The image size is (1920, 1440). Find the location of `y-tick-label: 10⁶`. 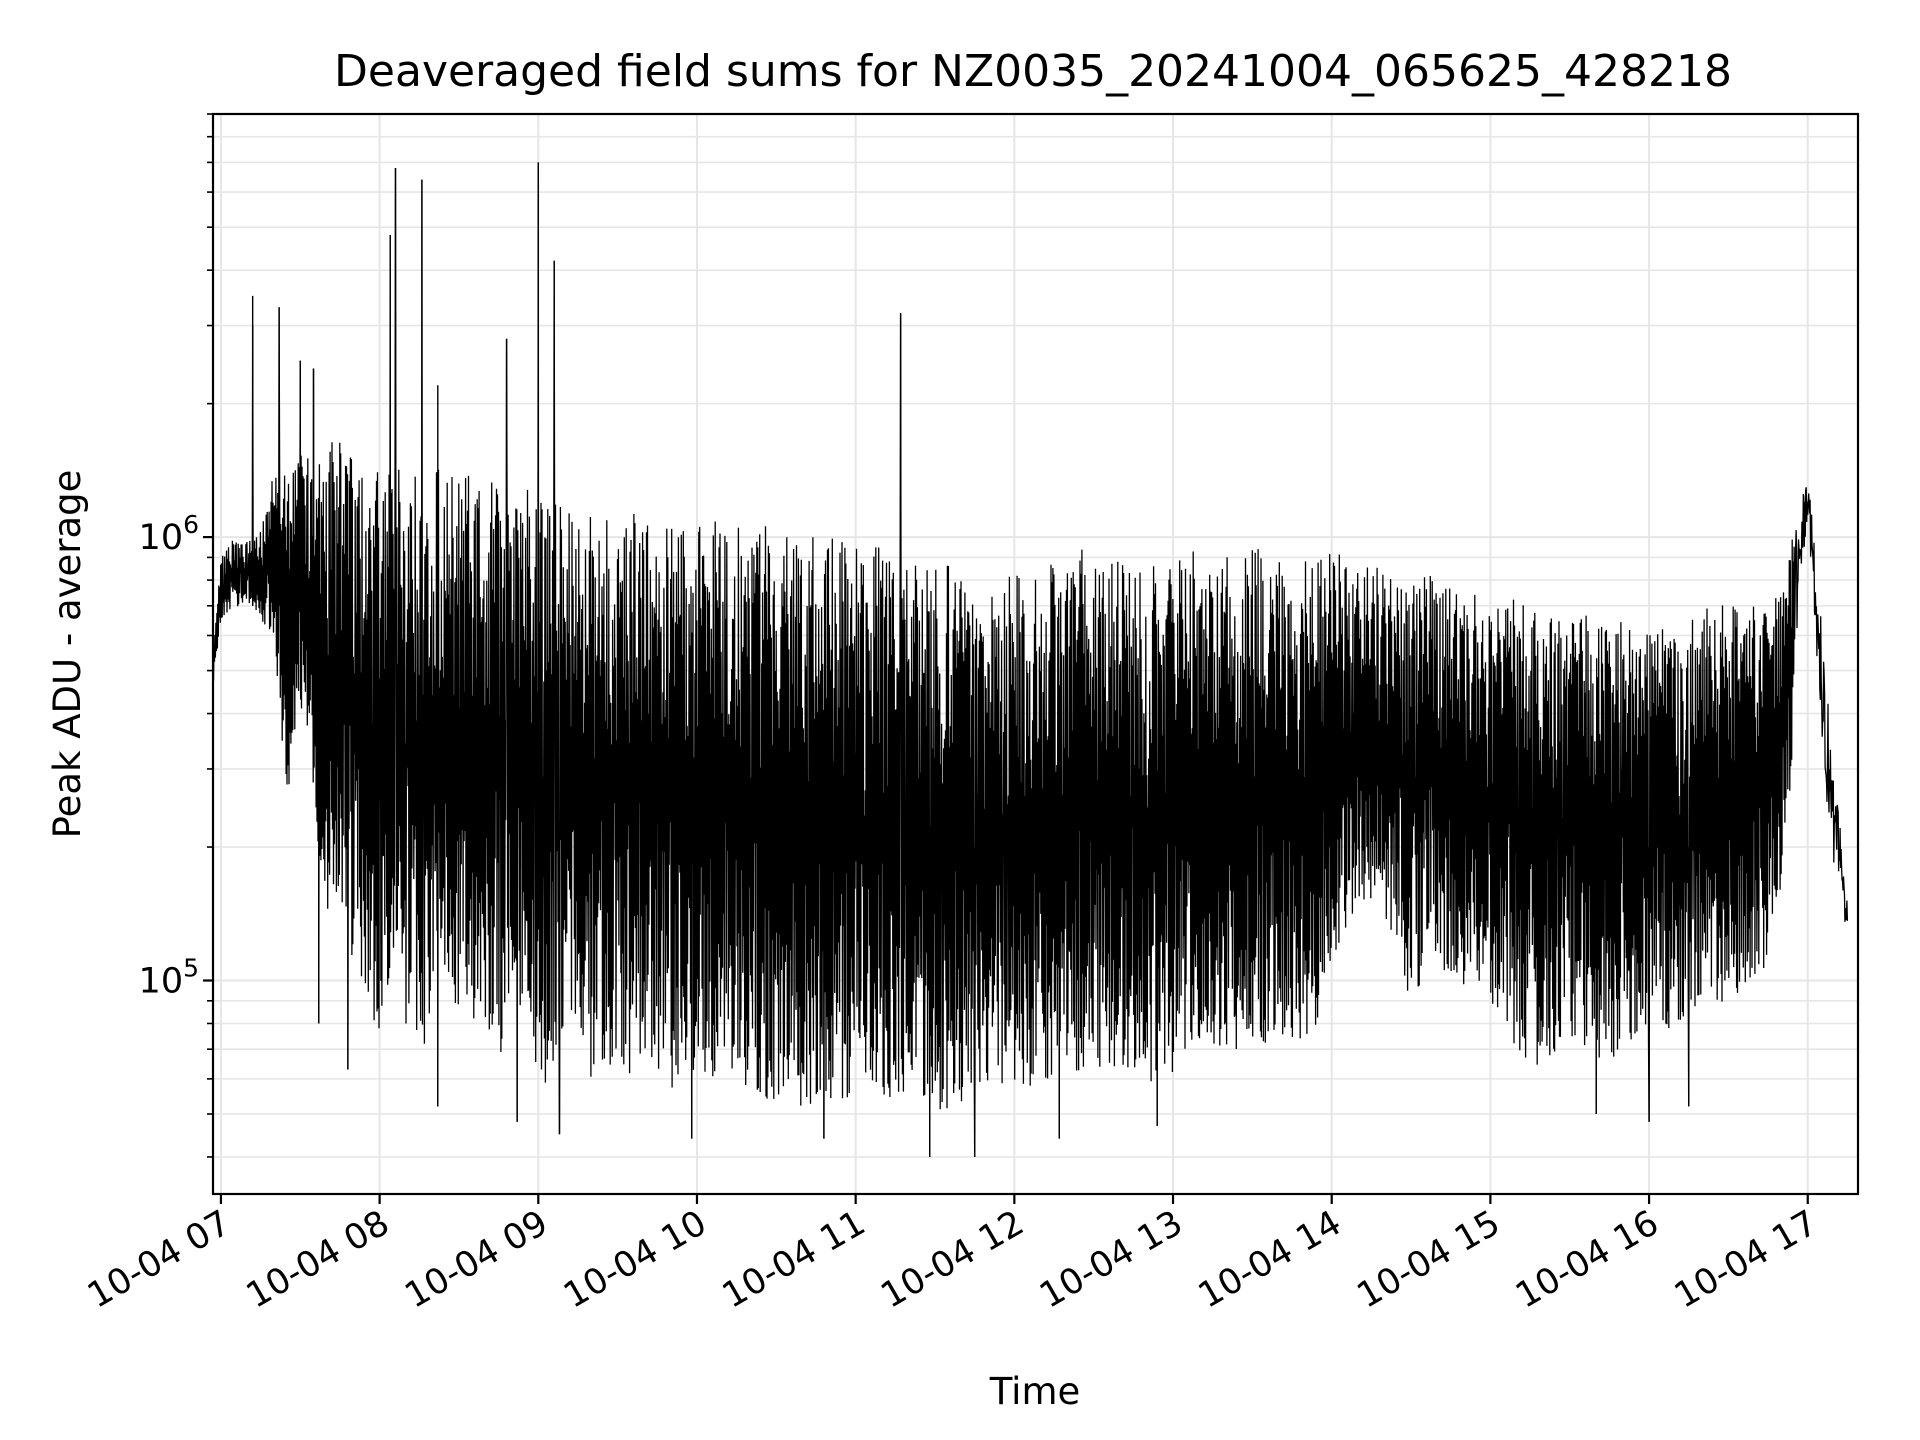

y-tick-label: 10⁶ is located at coordinates (169, 534).